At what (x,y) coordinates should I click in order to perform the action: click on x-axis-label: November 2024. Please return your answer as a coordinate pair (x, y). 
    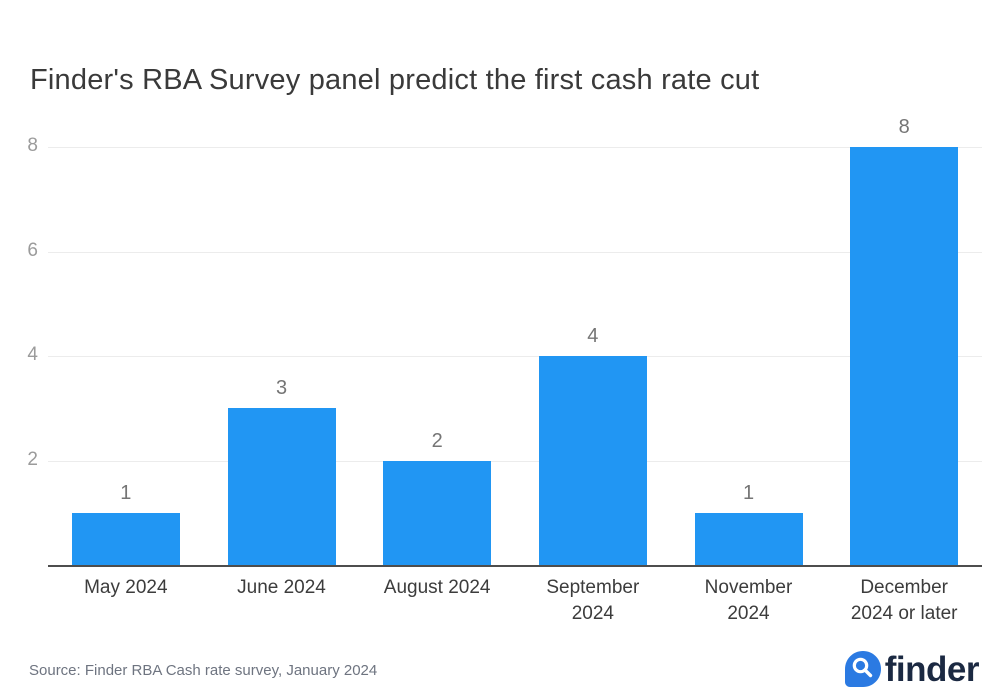
    Looking at the image, I should click on (748, 600).